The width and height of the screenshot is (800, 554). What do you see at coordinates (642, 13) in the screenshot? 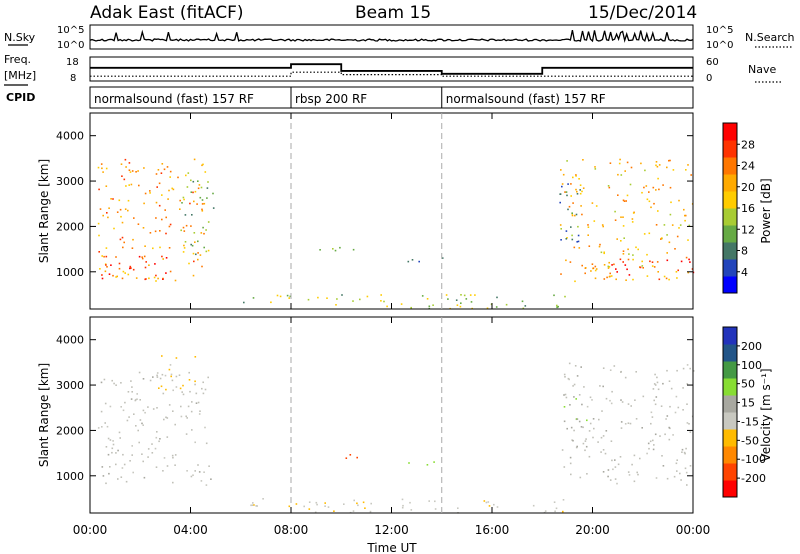
I see `date-title: 15/Dec/2014` at bounding box center [642, 13].